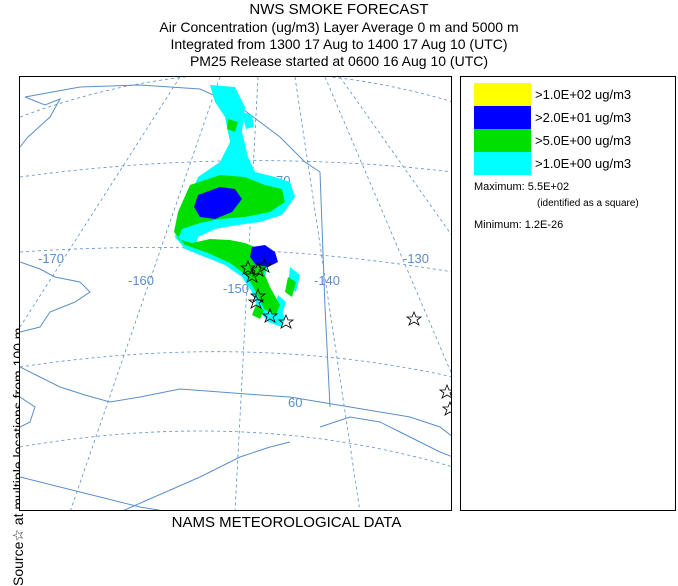  I want to click on legend-label-1: >1.0E+02 ug/m3, so click(583, 94).